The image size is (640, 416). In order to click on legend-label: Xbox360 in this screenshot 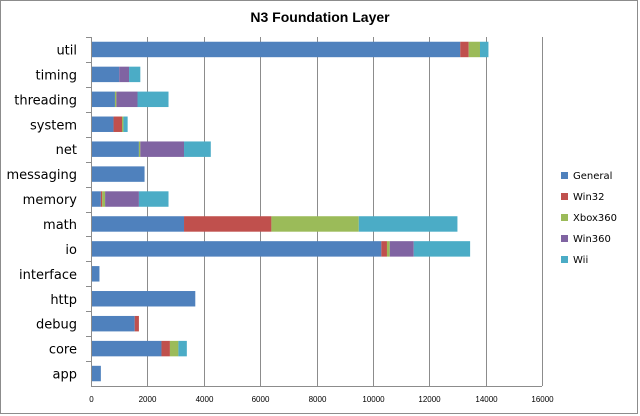, I will do `click(595, 218)`.